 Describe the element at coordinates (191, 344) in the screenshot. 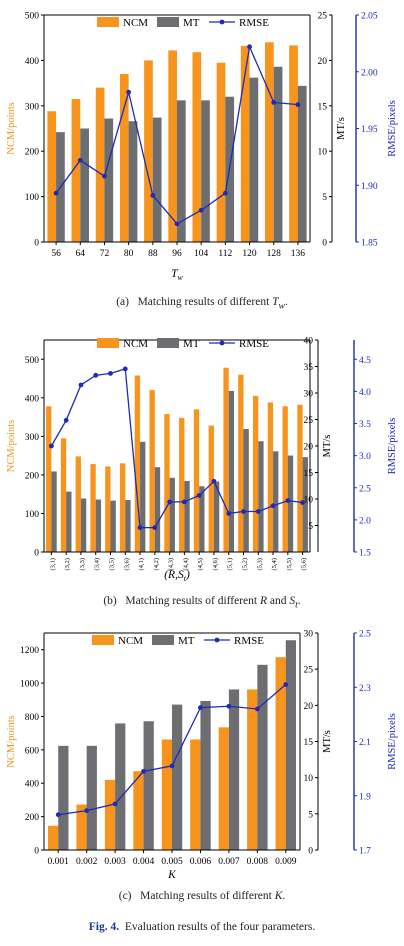

I see `legend-label-mt: MT` at that location.